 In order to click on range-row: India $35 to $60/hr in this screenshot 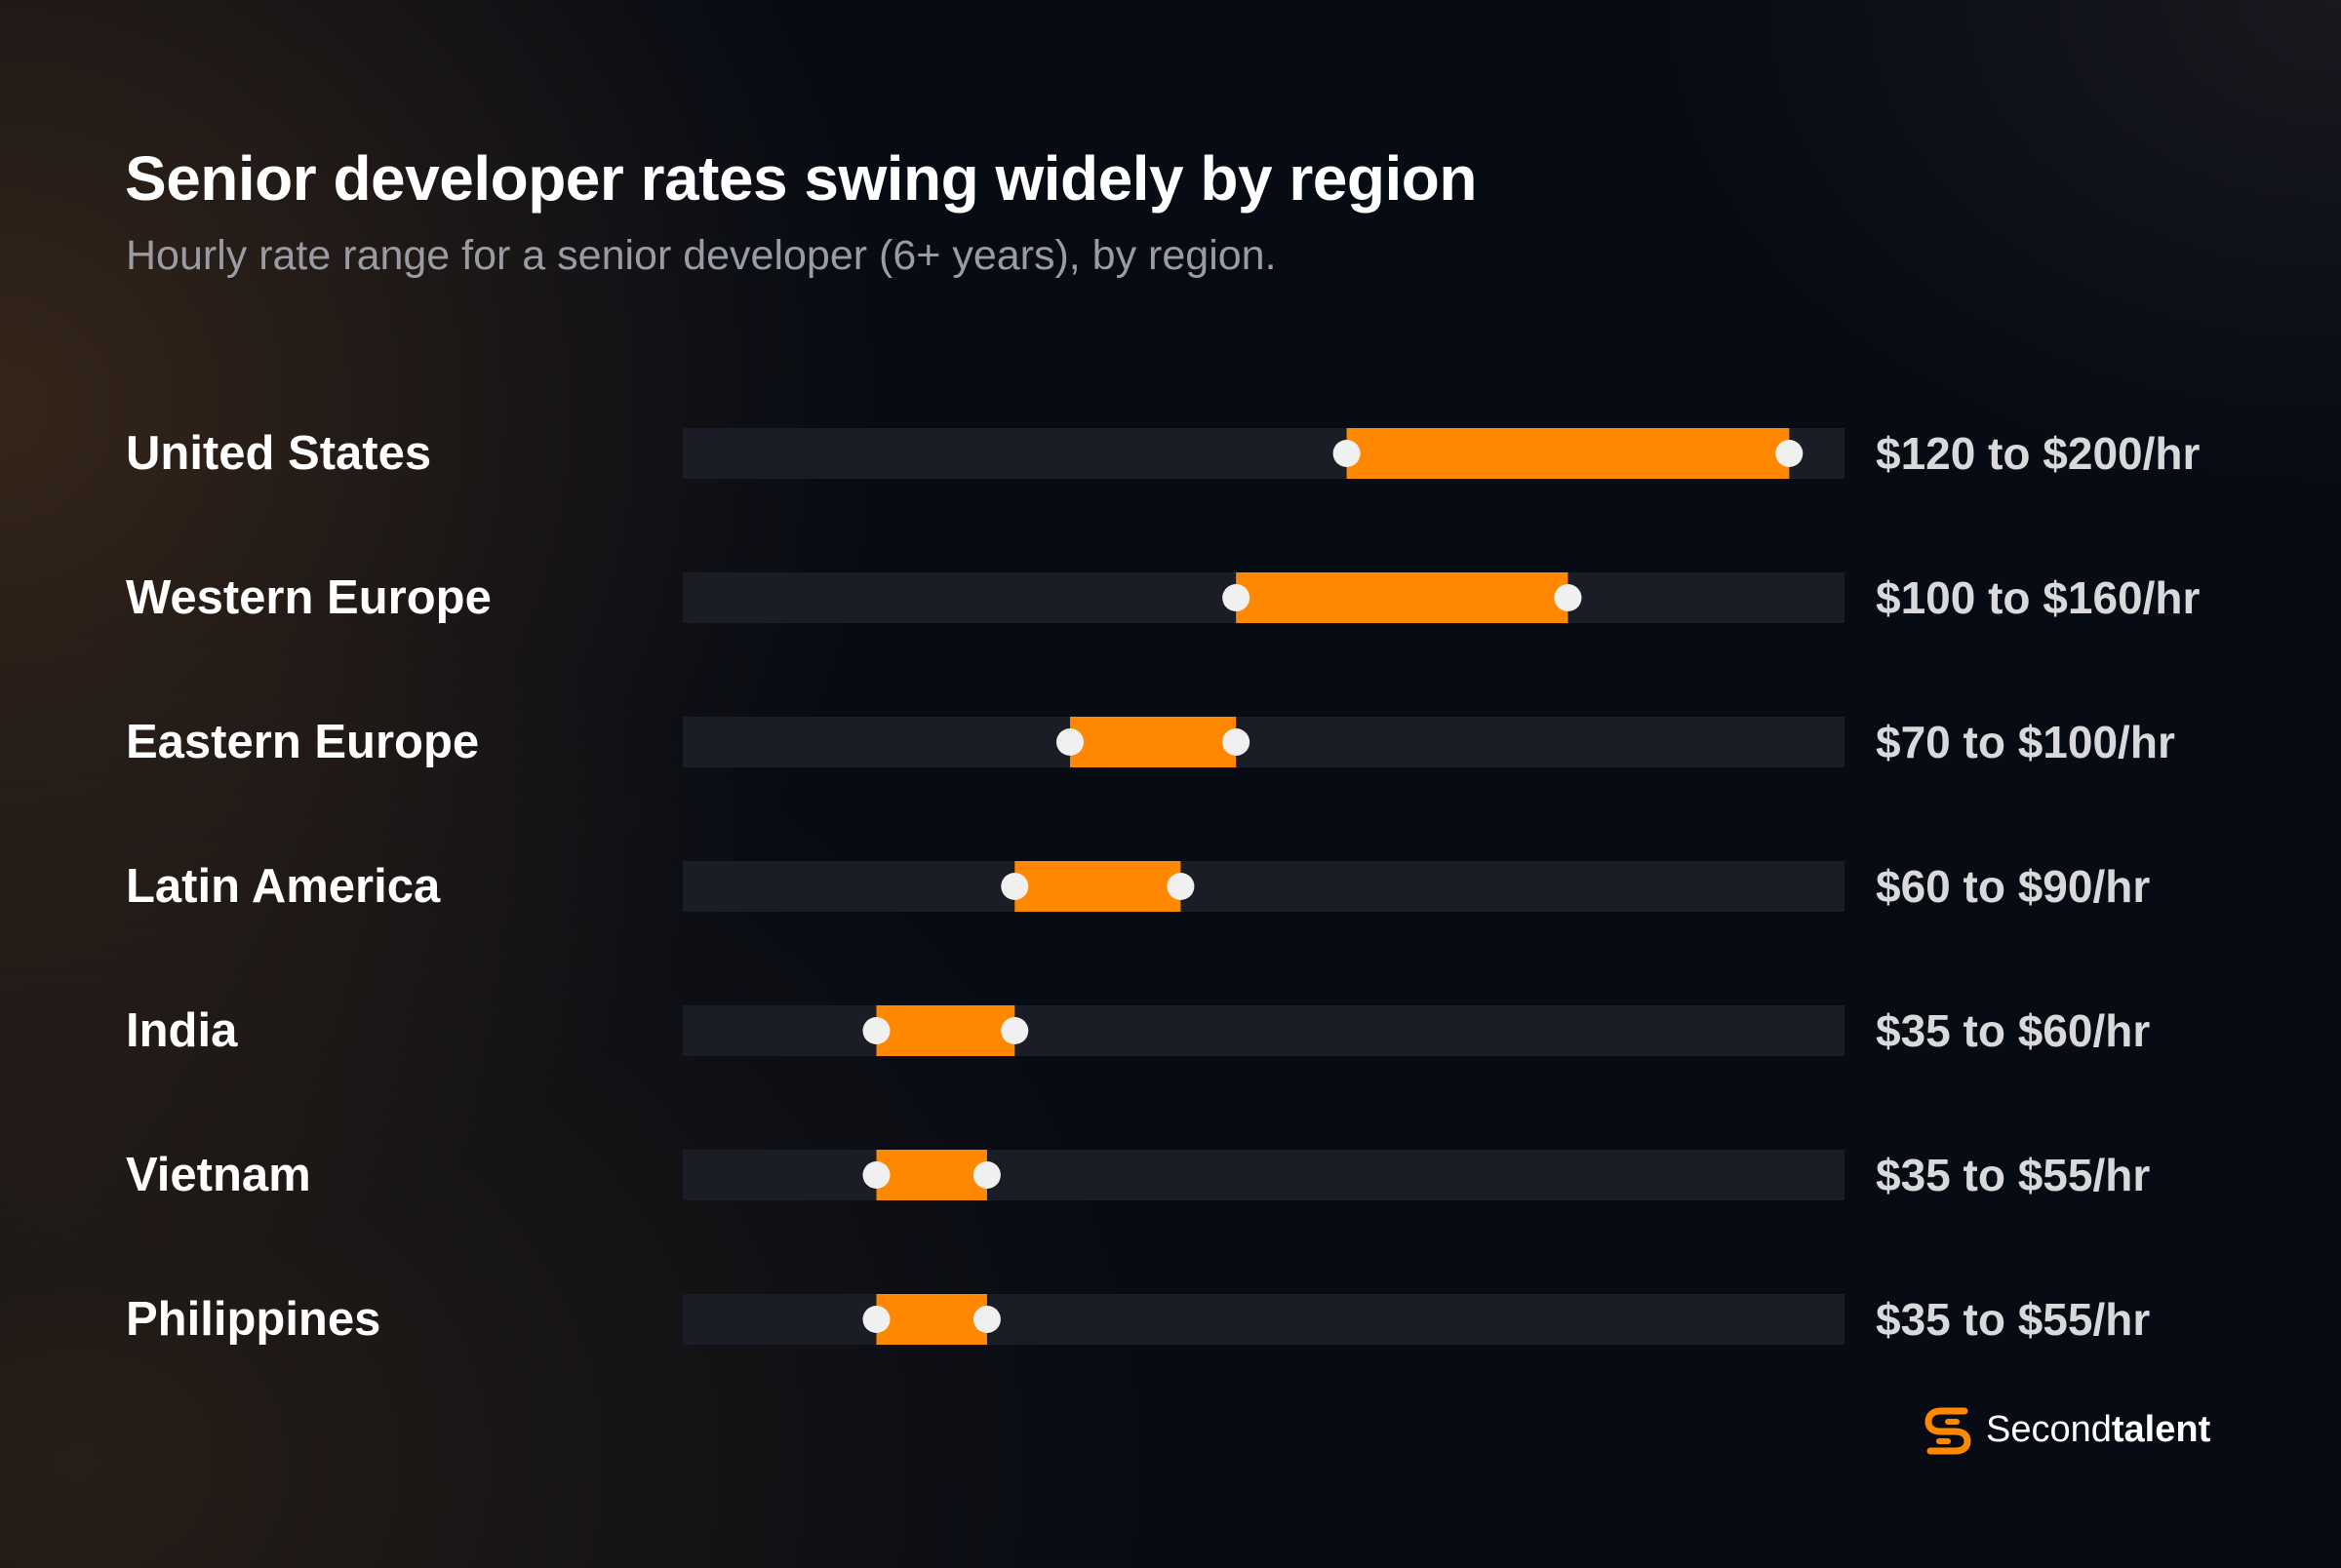, I will do `click(1138, 1030)`.